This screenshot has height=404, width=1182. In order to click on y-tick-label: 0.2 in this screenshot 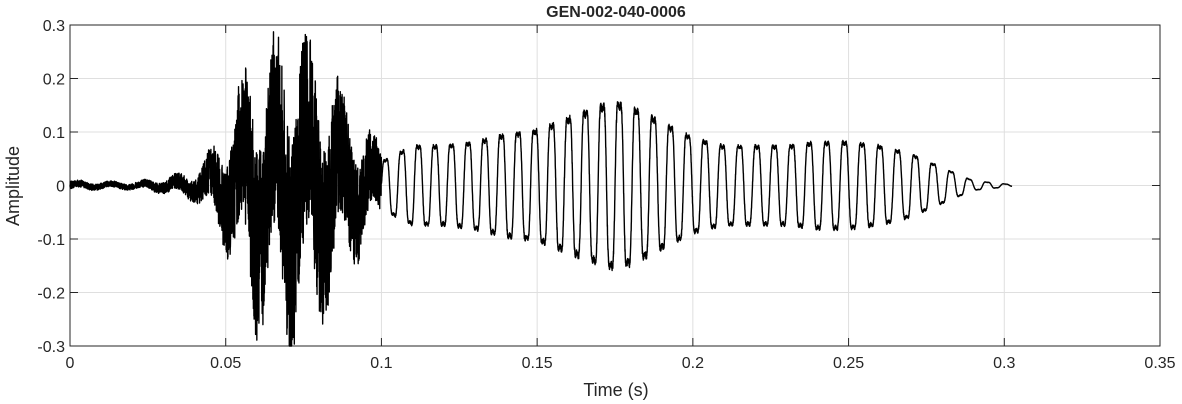, I will do `click(54, 80)`.